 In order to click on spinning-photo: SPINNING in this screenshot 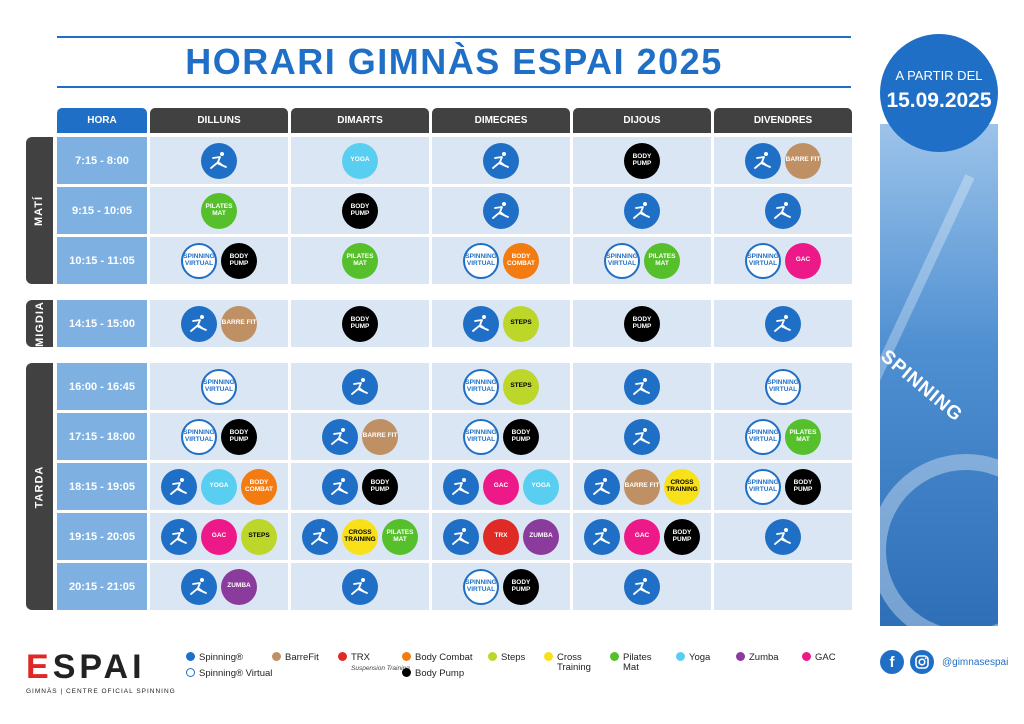, I will do `click(939, 375)`.